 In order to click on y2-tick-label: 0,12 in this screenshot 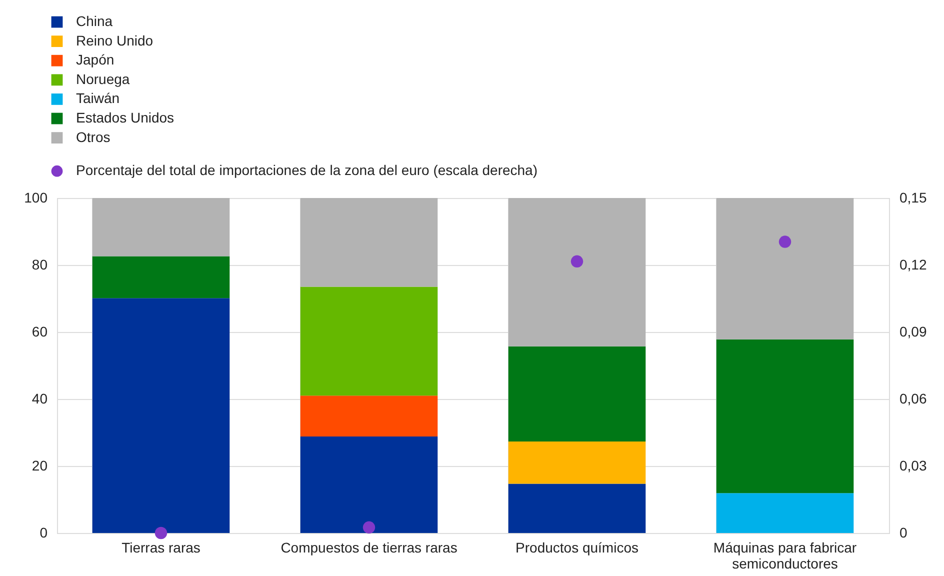, I will do `click(913, 264)`.